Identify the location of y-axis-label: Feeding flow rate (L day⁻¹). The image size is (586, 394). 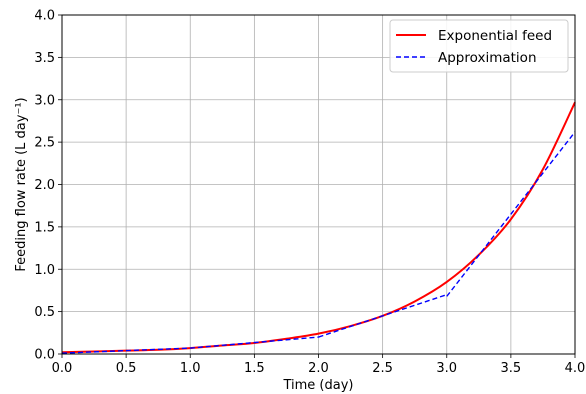
(21, 184).